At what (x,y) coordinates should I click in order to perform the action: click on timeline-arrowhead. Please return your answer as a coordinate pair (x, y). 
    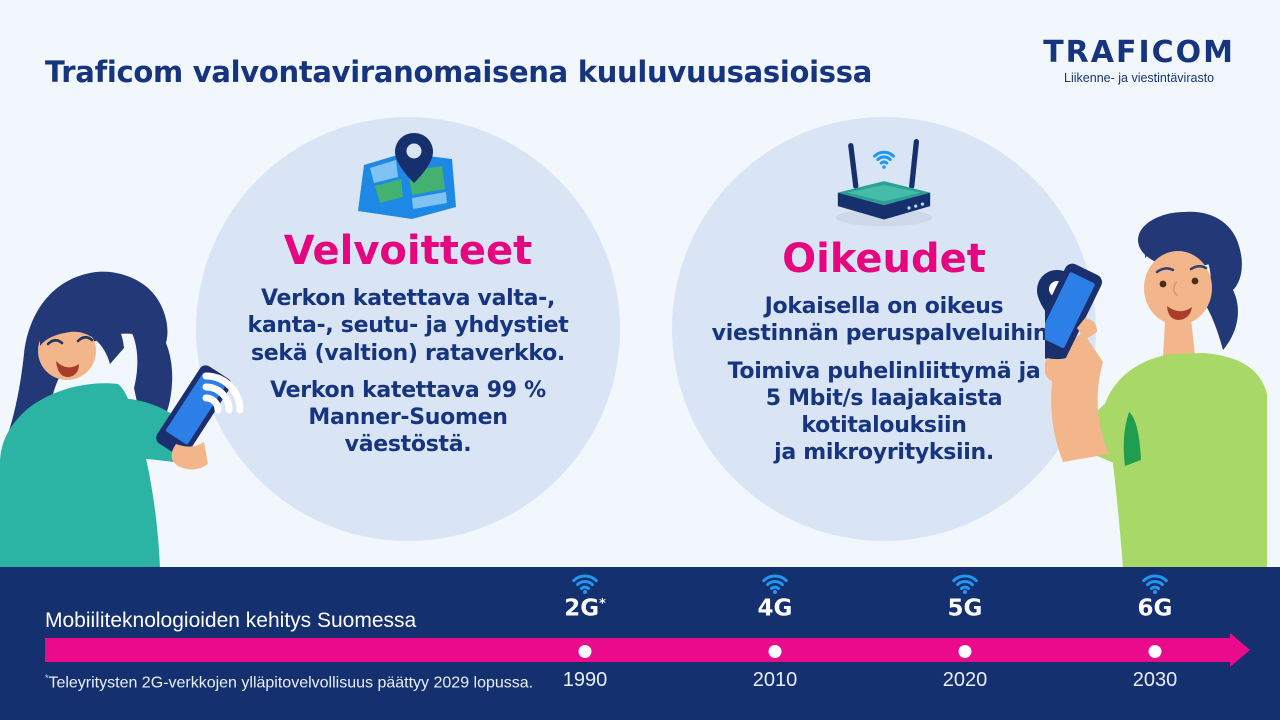
    Looking at the image, I should click on (1240, 650).